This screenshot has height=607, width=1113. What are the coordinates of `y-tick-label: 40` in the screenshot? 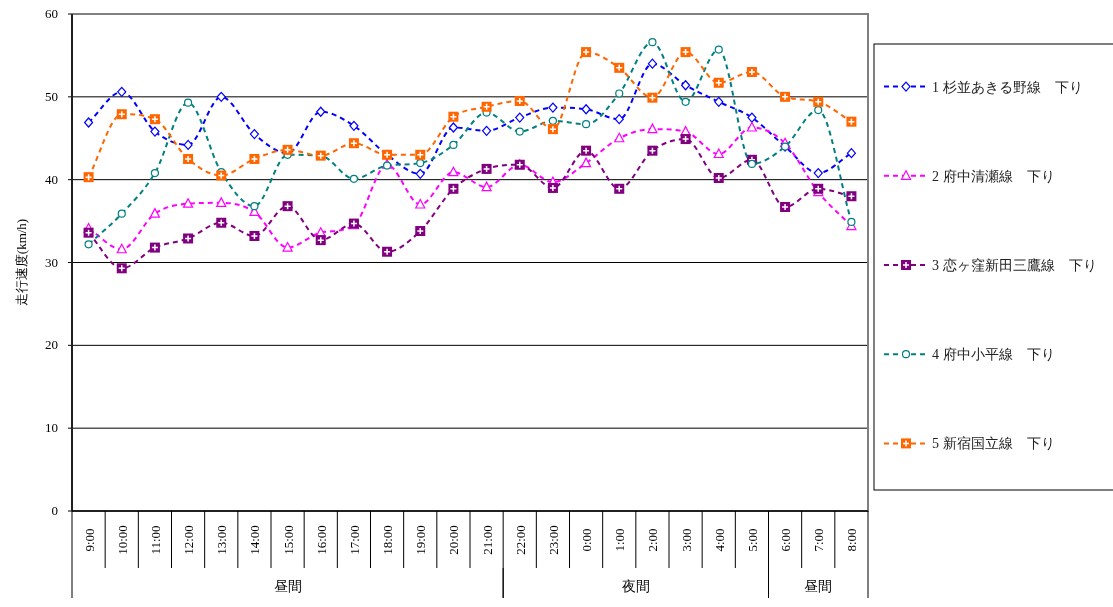 It's located at (51, 179).